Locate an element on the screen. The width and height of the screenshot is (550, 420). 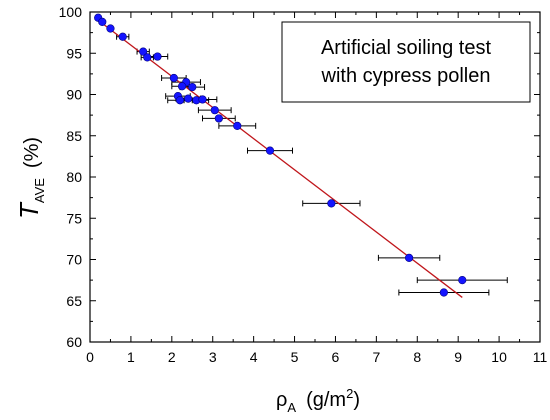
x-axis-symbol: ρ is located at coordinates (281, 400).